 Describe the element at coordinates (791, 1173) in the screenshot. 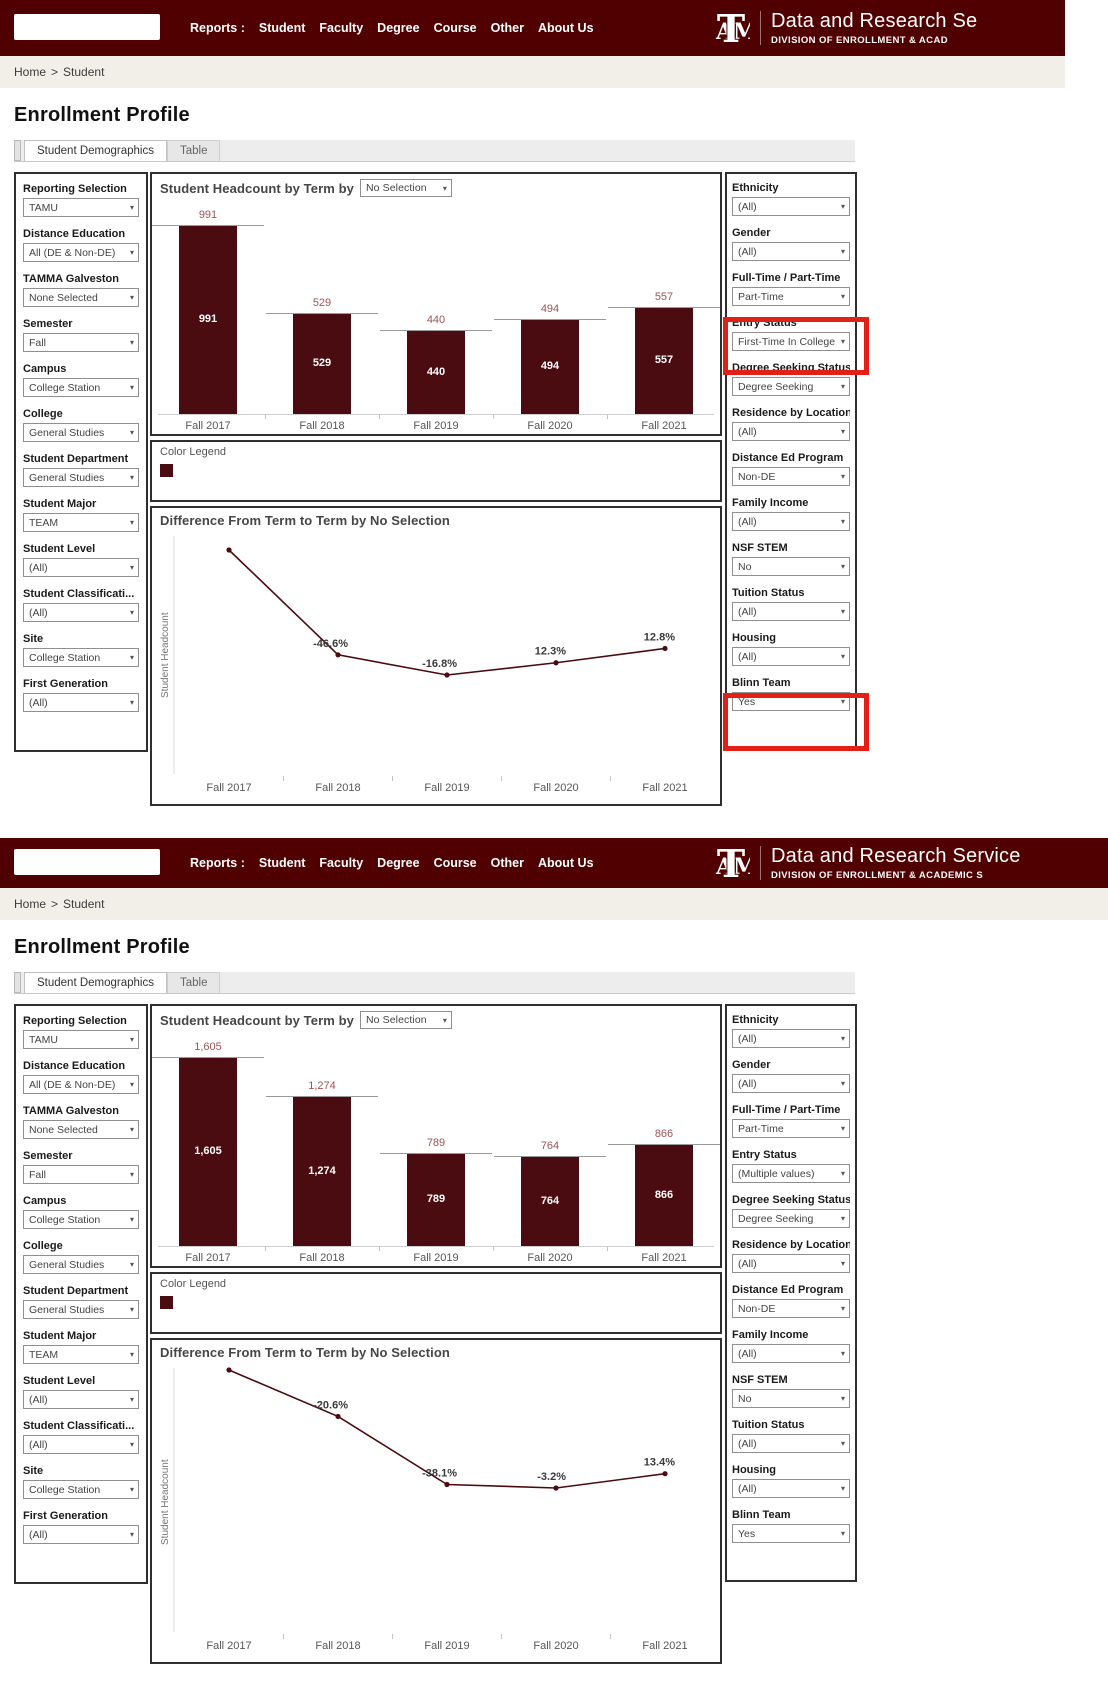

I see `filter-dropdown: (Multiple values) ▾` at that location.